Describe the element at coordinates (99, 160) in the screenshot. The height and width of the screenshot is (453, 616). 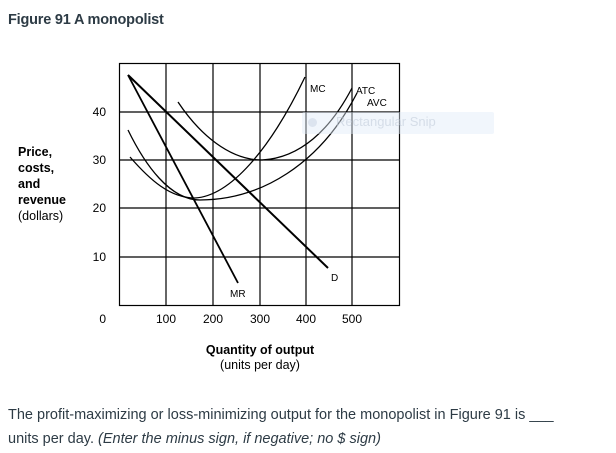
I see `y-tick-30: 30` at that location.